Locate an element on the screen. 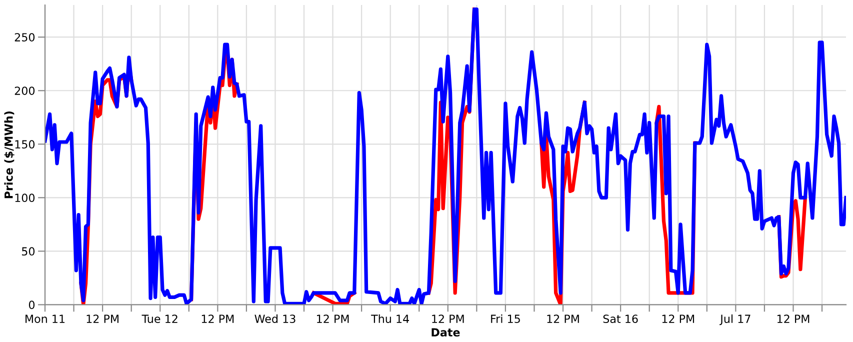 The image size is (853, 342). y-tick-label: 100 is located at coordinates (25, 198).